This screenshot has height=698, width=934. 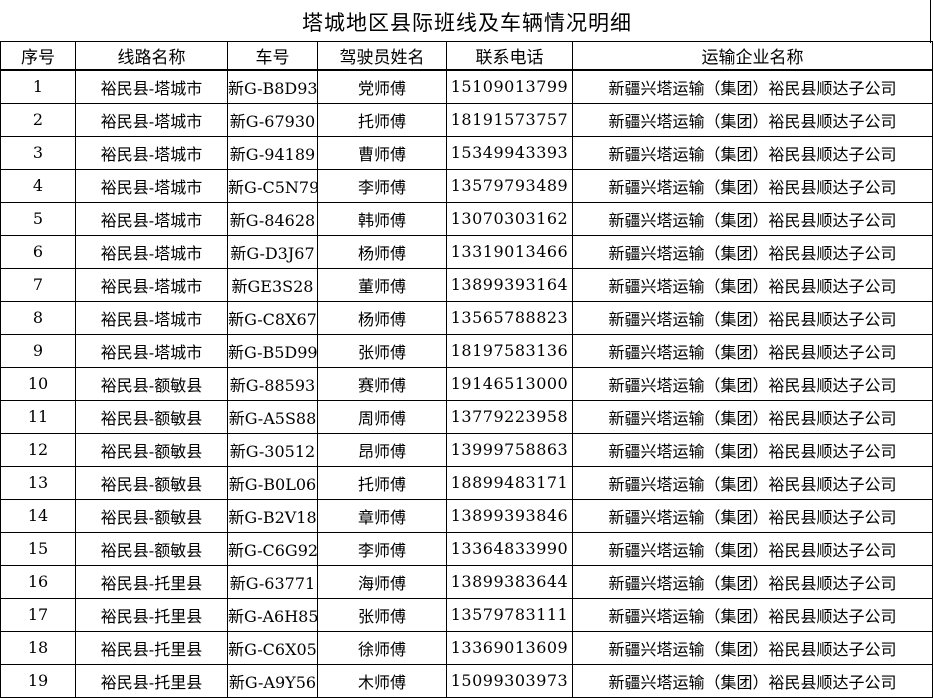 I want to click on cell-phone: 15099303973, so click(x=509, y=680).